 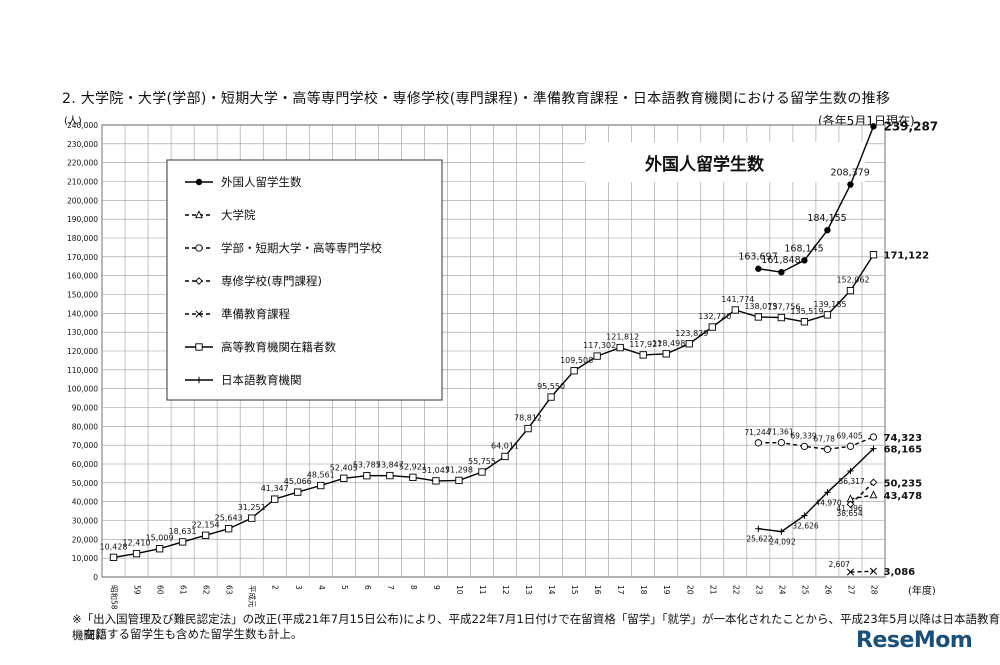 What do you see at coordinates (390, 465) in the screenshot?
I see `series-5-data-label: 53,847` at bounding box center [390, 465].